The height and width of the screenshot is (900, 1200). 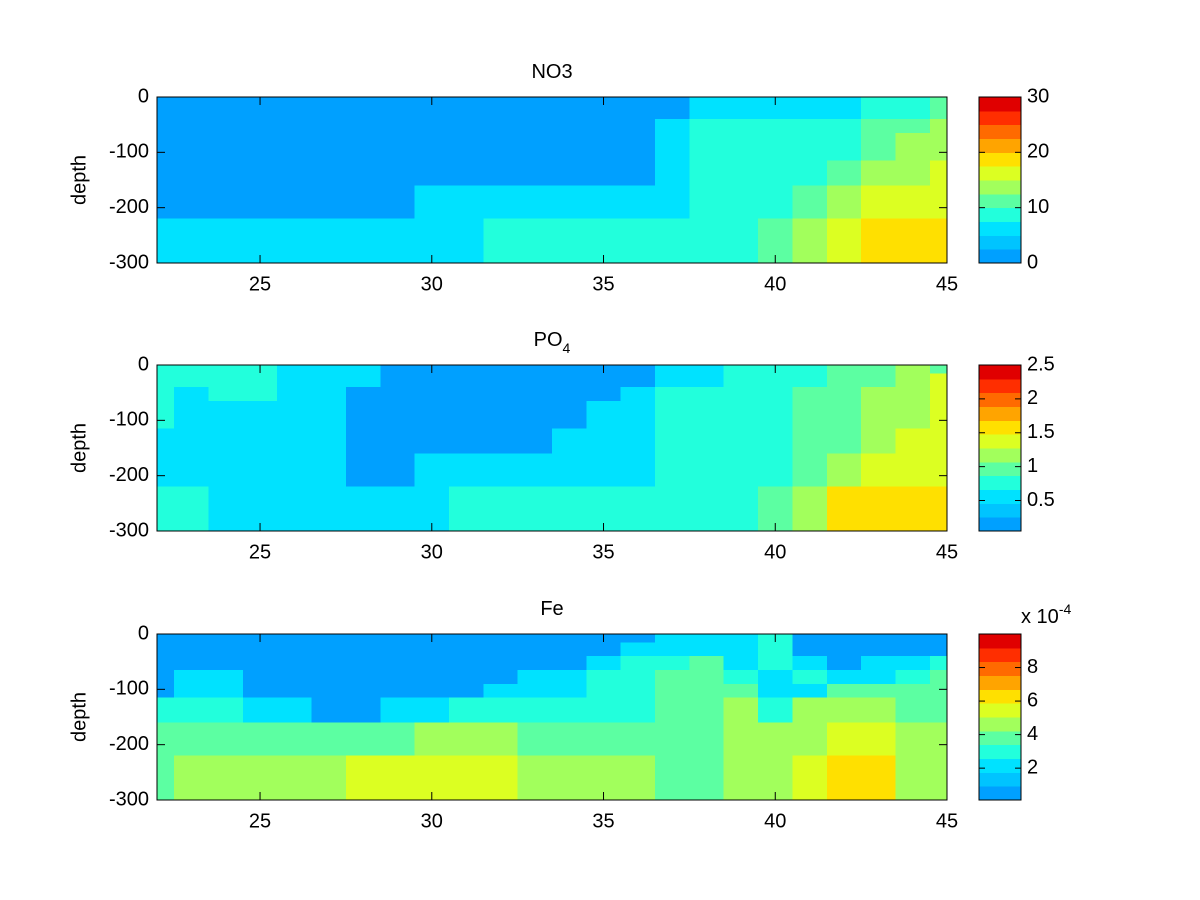 I want to click on title-text: Fe, so click(x=551, y=609).